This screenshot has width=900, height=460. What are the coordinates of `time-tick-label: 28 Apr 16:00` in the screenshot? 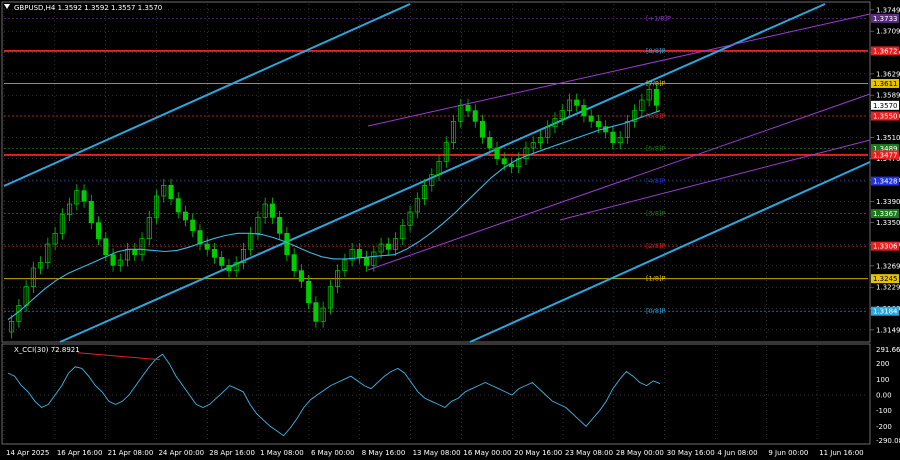 It's located at (232, 453).